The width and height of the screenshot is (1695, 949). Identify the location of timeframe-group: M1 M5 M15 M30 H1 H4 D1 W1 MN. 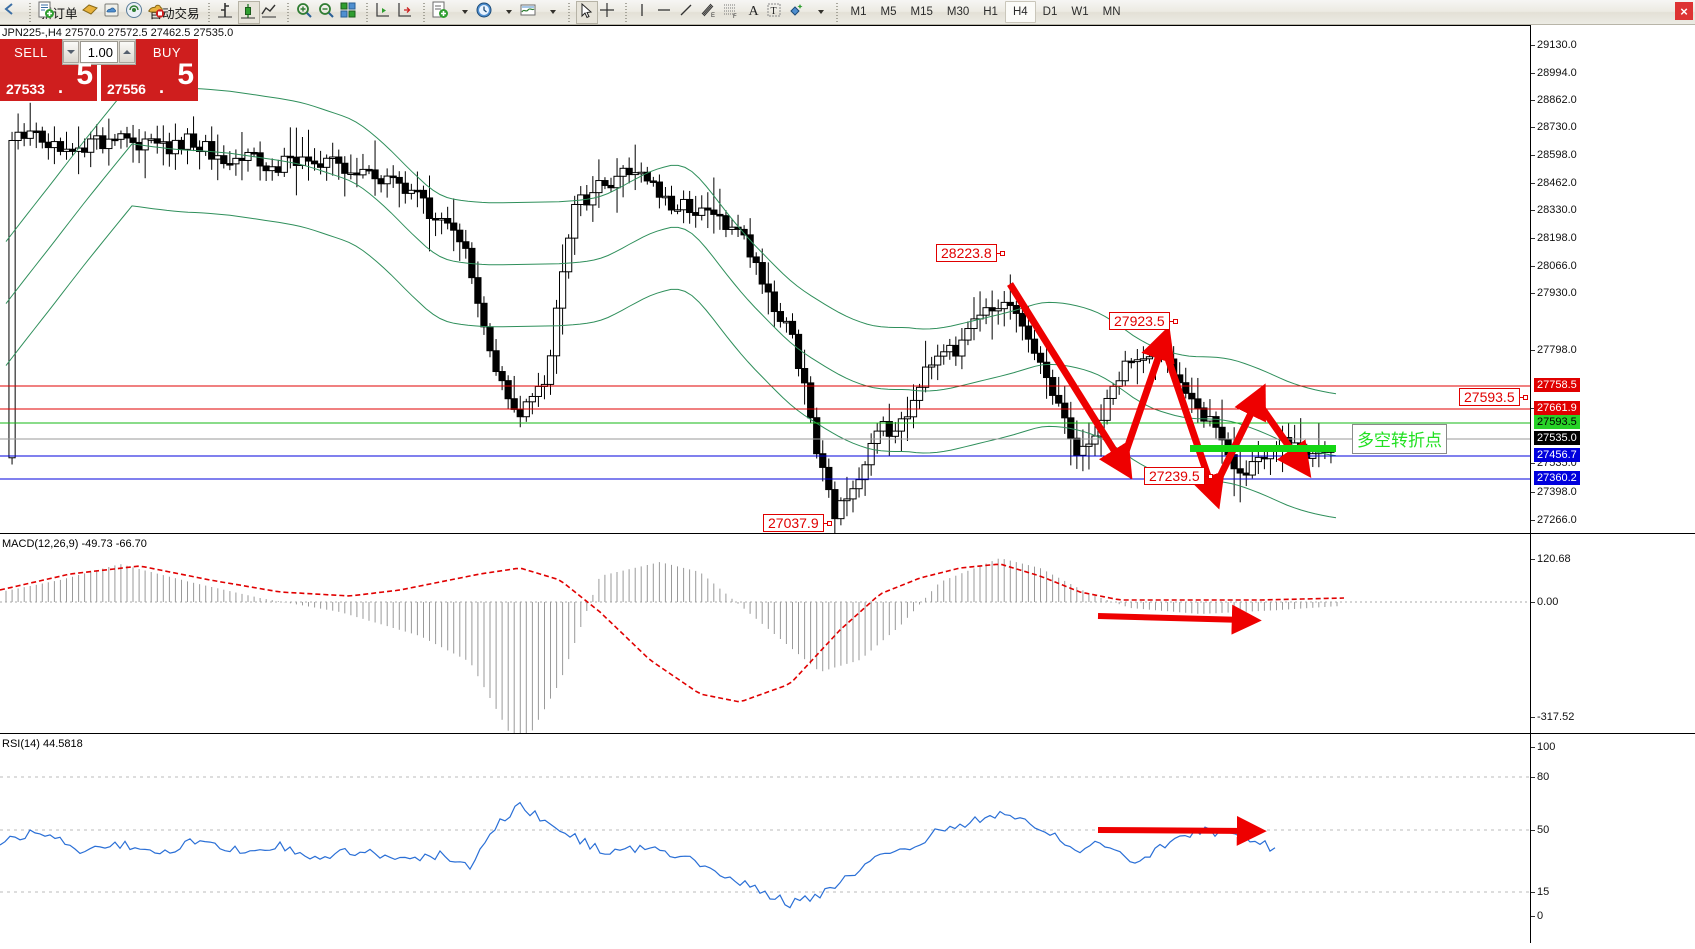
(986, 12).